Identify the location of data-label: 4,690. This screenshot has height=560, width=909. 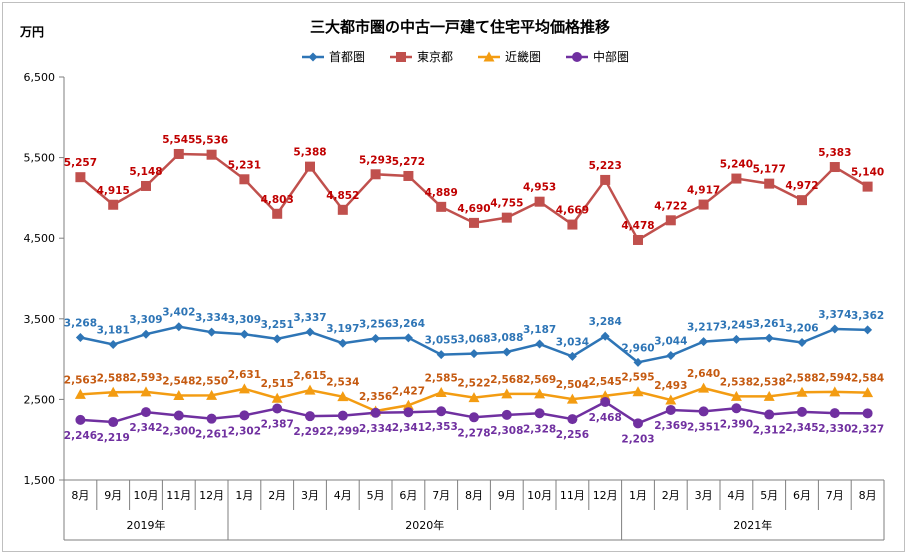
(473, 209).